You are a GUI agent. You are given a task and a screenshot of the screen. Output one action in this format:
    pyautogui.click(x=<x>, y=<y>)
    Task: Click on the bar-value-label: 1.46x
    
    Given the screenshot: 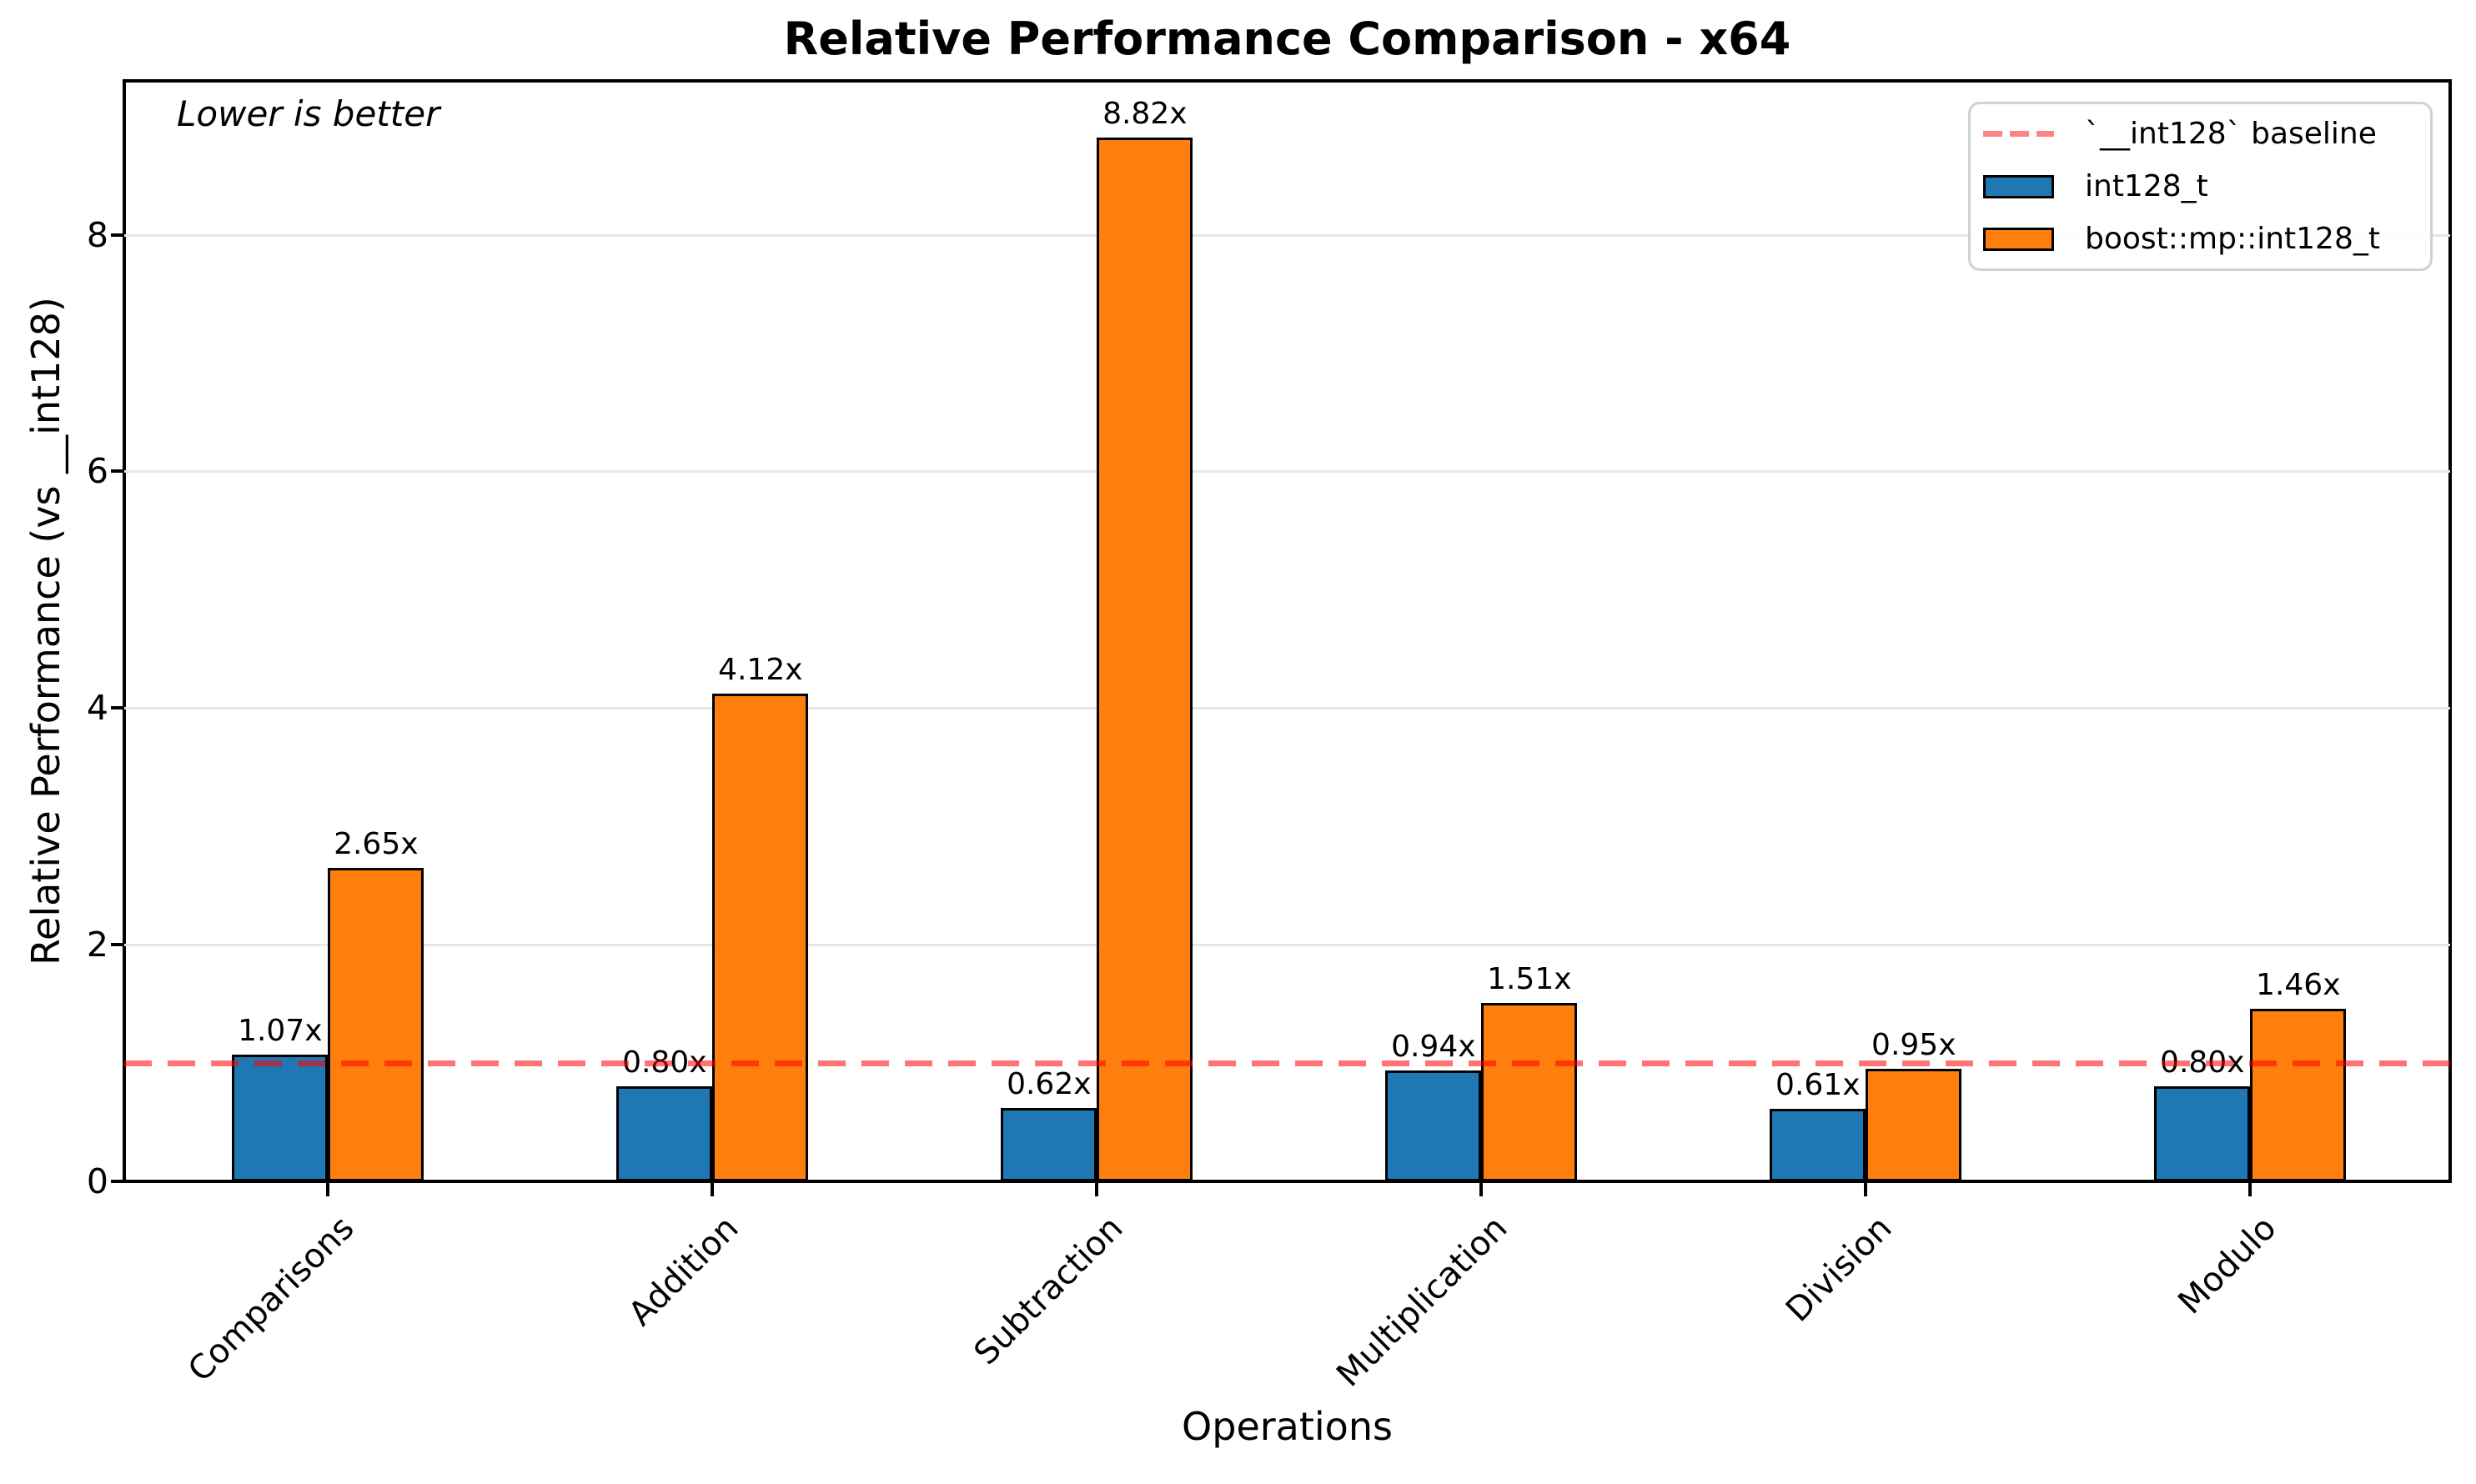 What is the action you would take?
    pyautogui.click(x=2298, y=984)
    